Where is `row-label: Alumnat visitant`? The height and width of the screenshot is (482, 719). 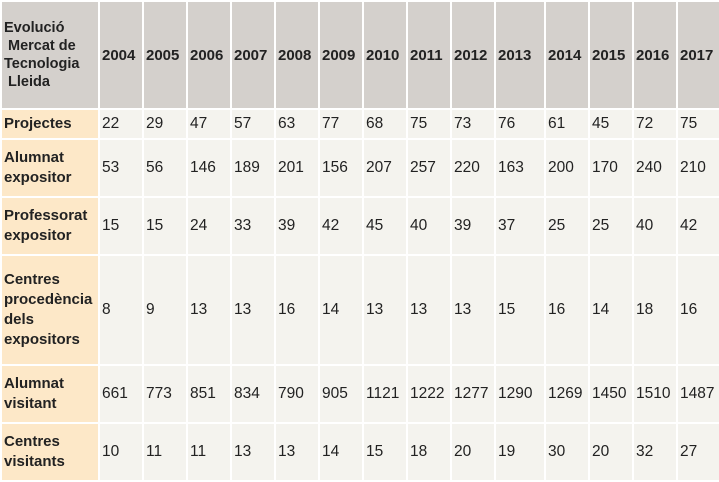 row-label: Alumnat visitant is located at coordinates (50, 394).